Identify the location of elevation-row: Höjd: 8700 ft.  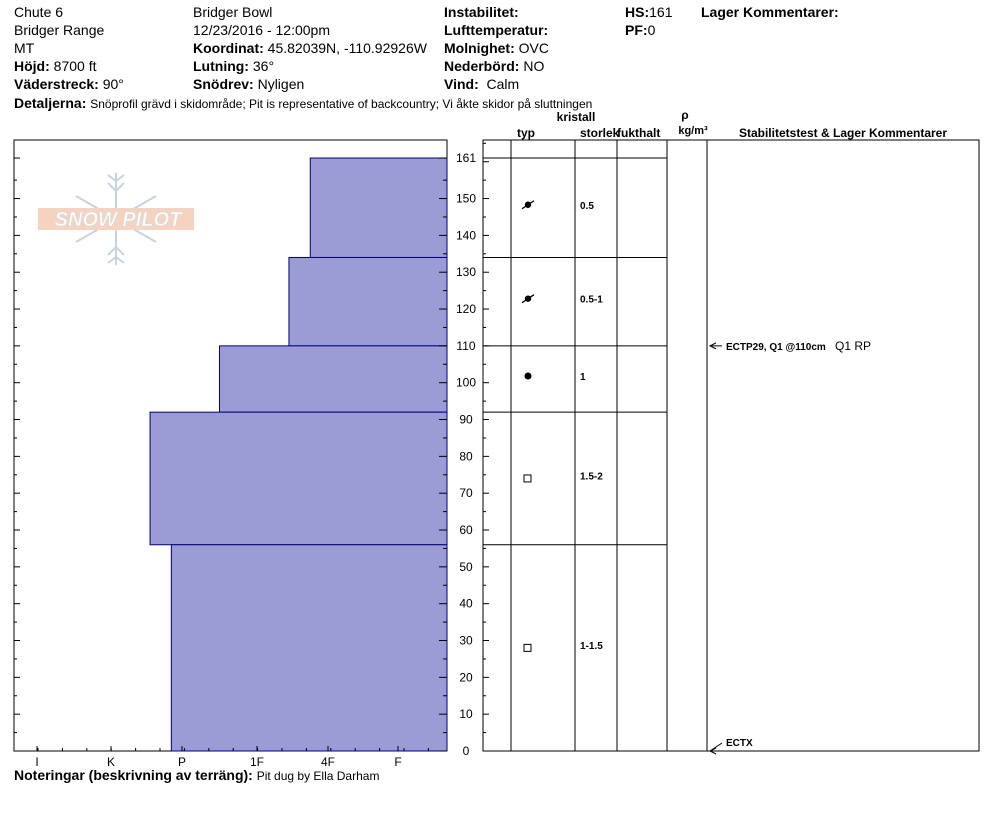
(69, 66).